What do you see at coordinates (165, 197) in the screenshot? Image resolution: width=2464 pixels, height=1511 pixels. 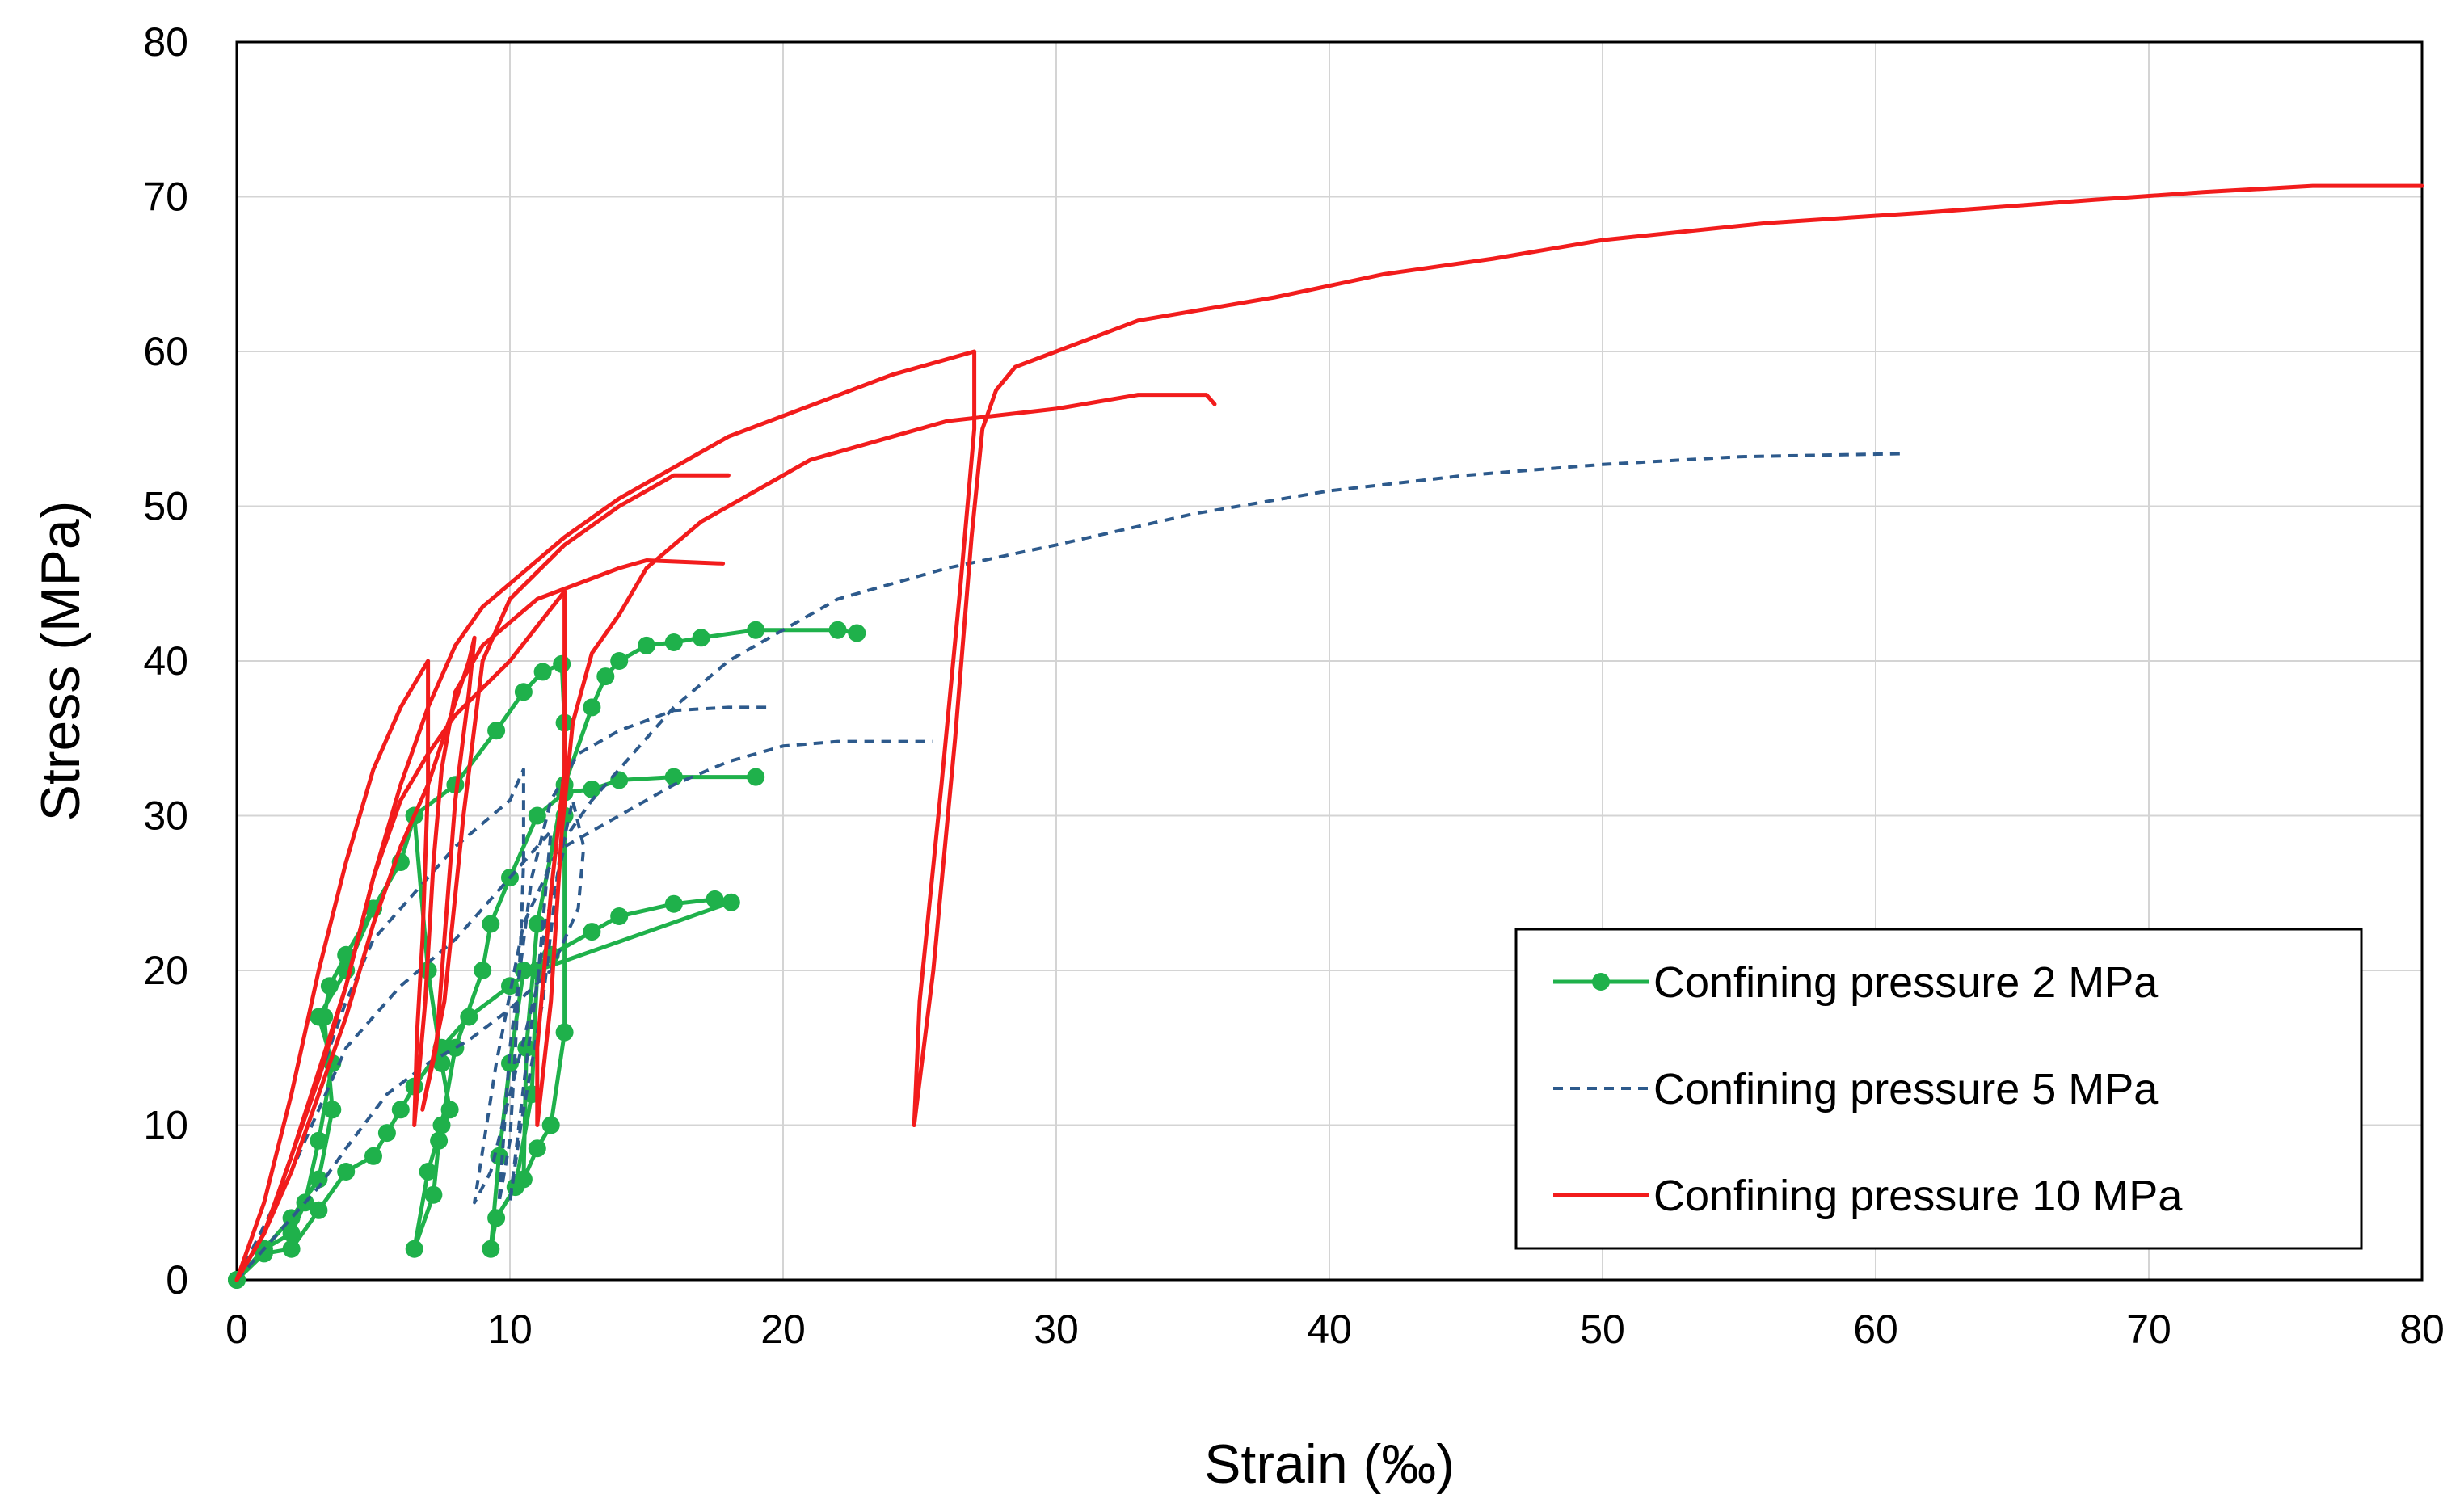 I see `y-tick-label: 70` at bounding box center [165, 197].